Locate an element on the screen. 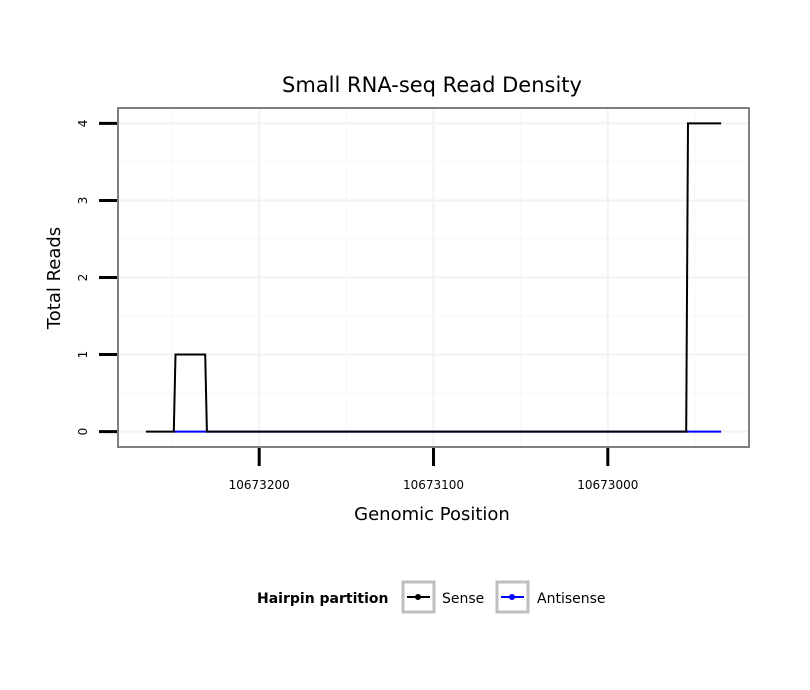 The width and height of the screenshot is (810, 690). y-tick-label: 2 is located at coordinates (83, 278).